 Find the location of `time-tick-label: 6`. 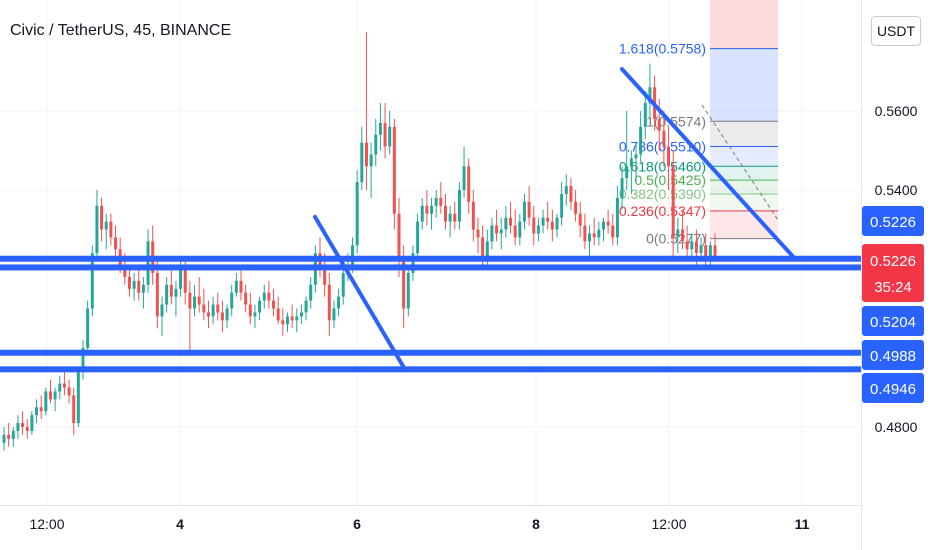

time-tick-label: 6 is located at coordinates (357, 524).